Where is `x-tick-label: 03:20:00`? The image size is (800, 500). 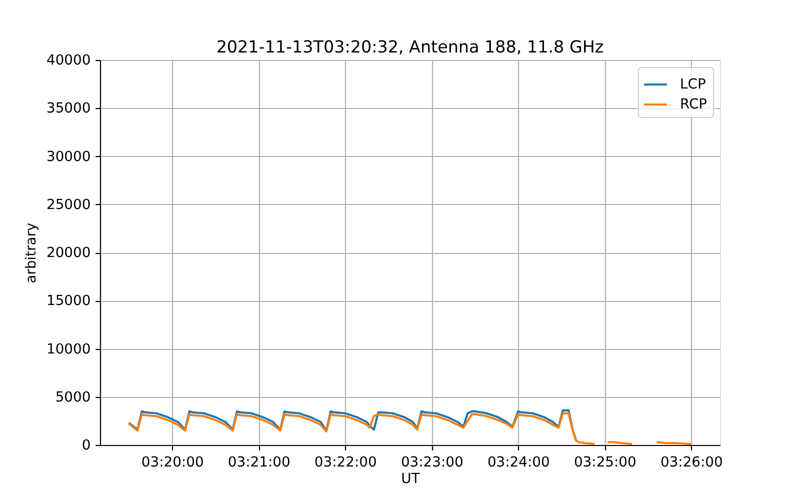 x-tick-label: 03:20:00 is located at coordinates (172, 462).